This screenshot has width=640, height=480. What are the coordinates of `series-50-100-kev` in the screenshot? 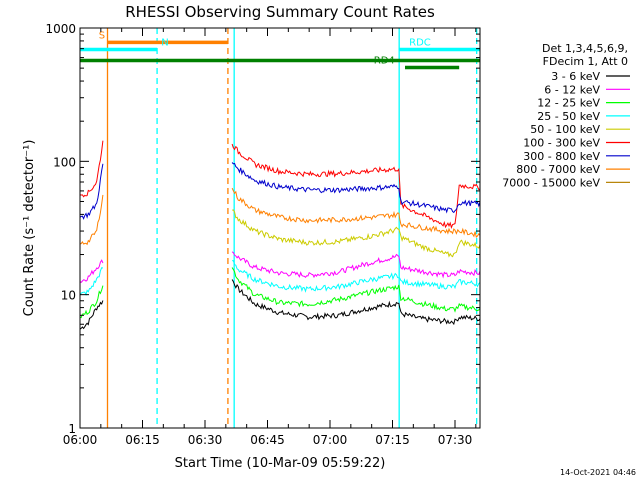 It's located at (355, 233).